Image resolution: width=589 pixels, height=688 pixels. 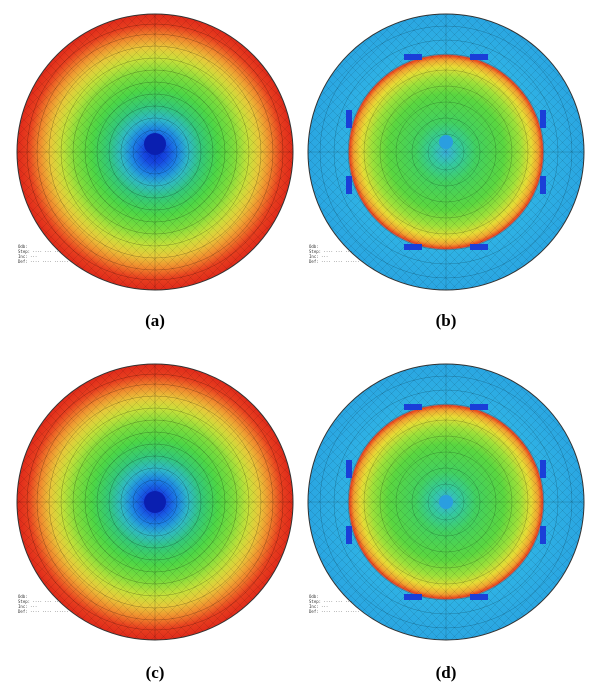 What do you see at coordinates (155, 672) in the screenshot?
I see `caption-c: (c)` at bounding box center [155, 672].